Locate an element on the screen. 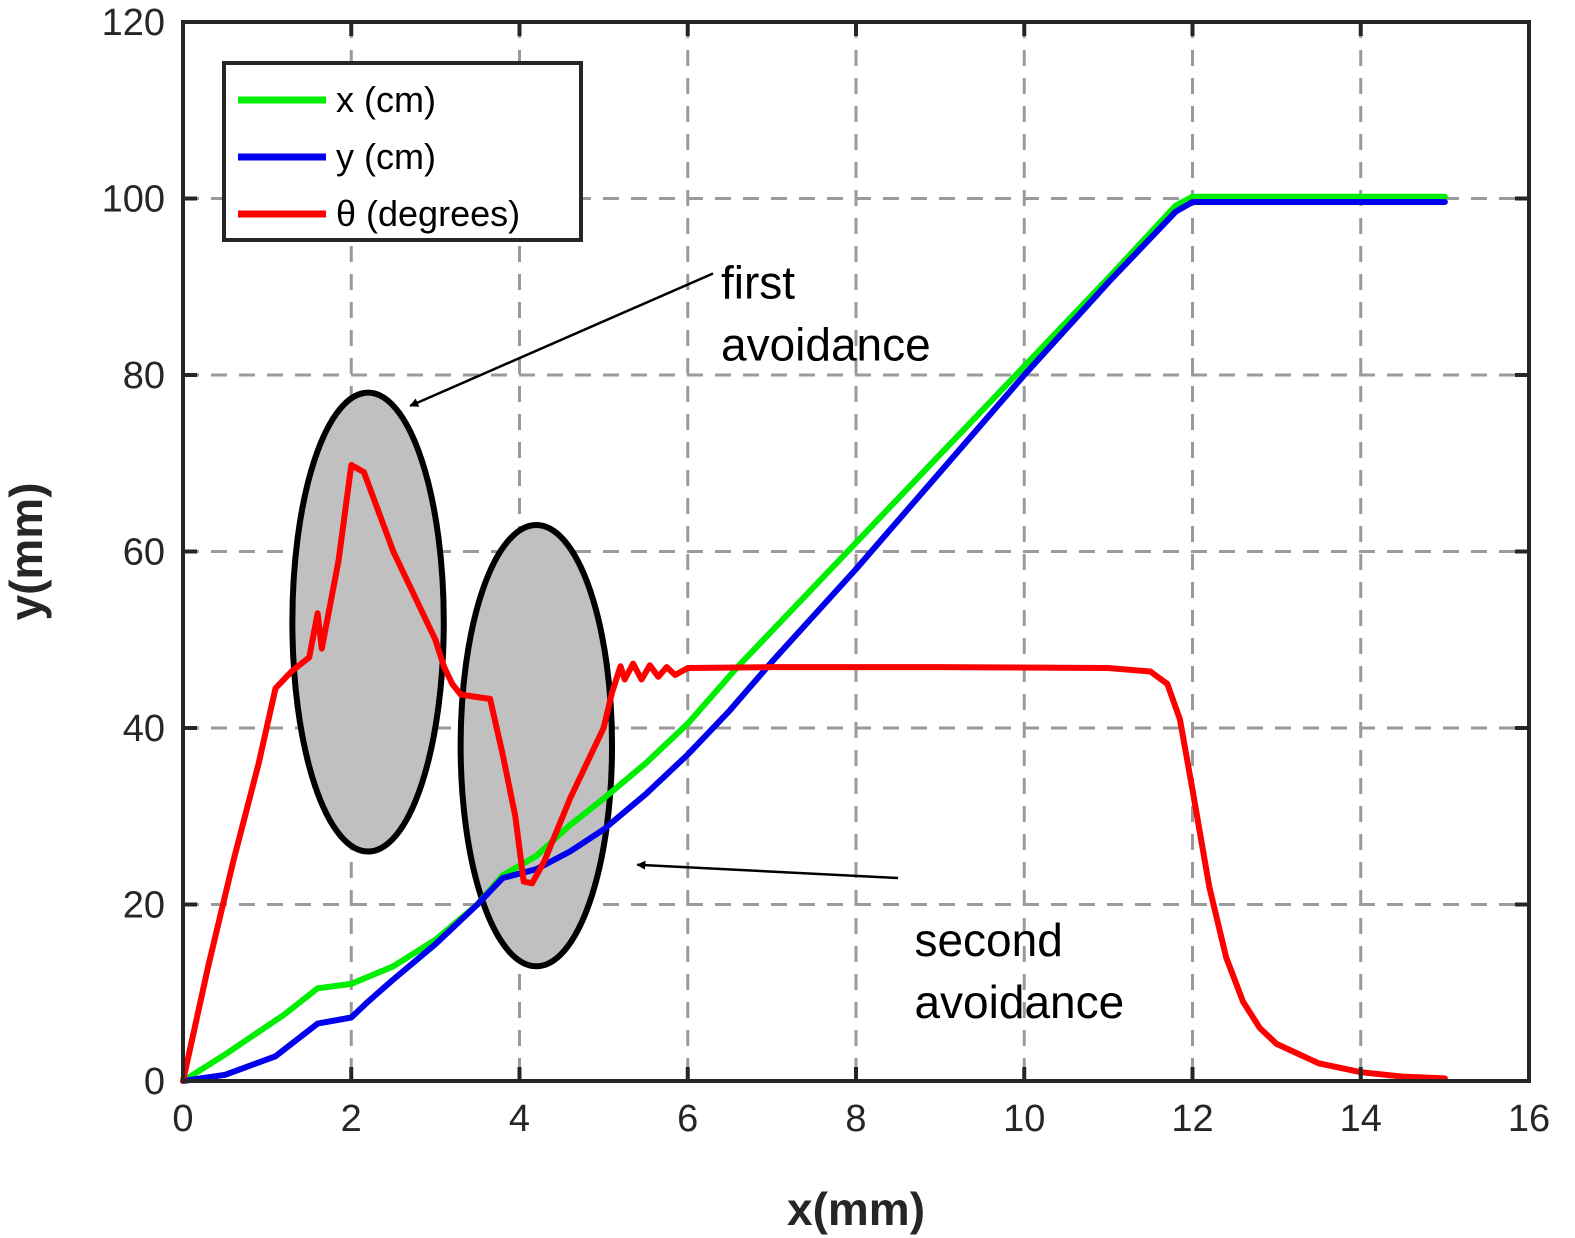  y-tick-label: 0 is located at coordinates (154, 1082).